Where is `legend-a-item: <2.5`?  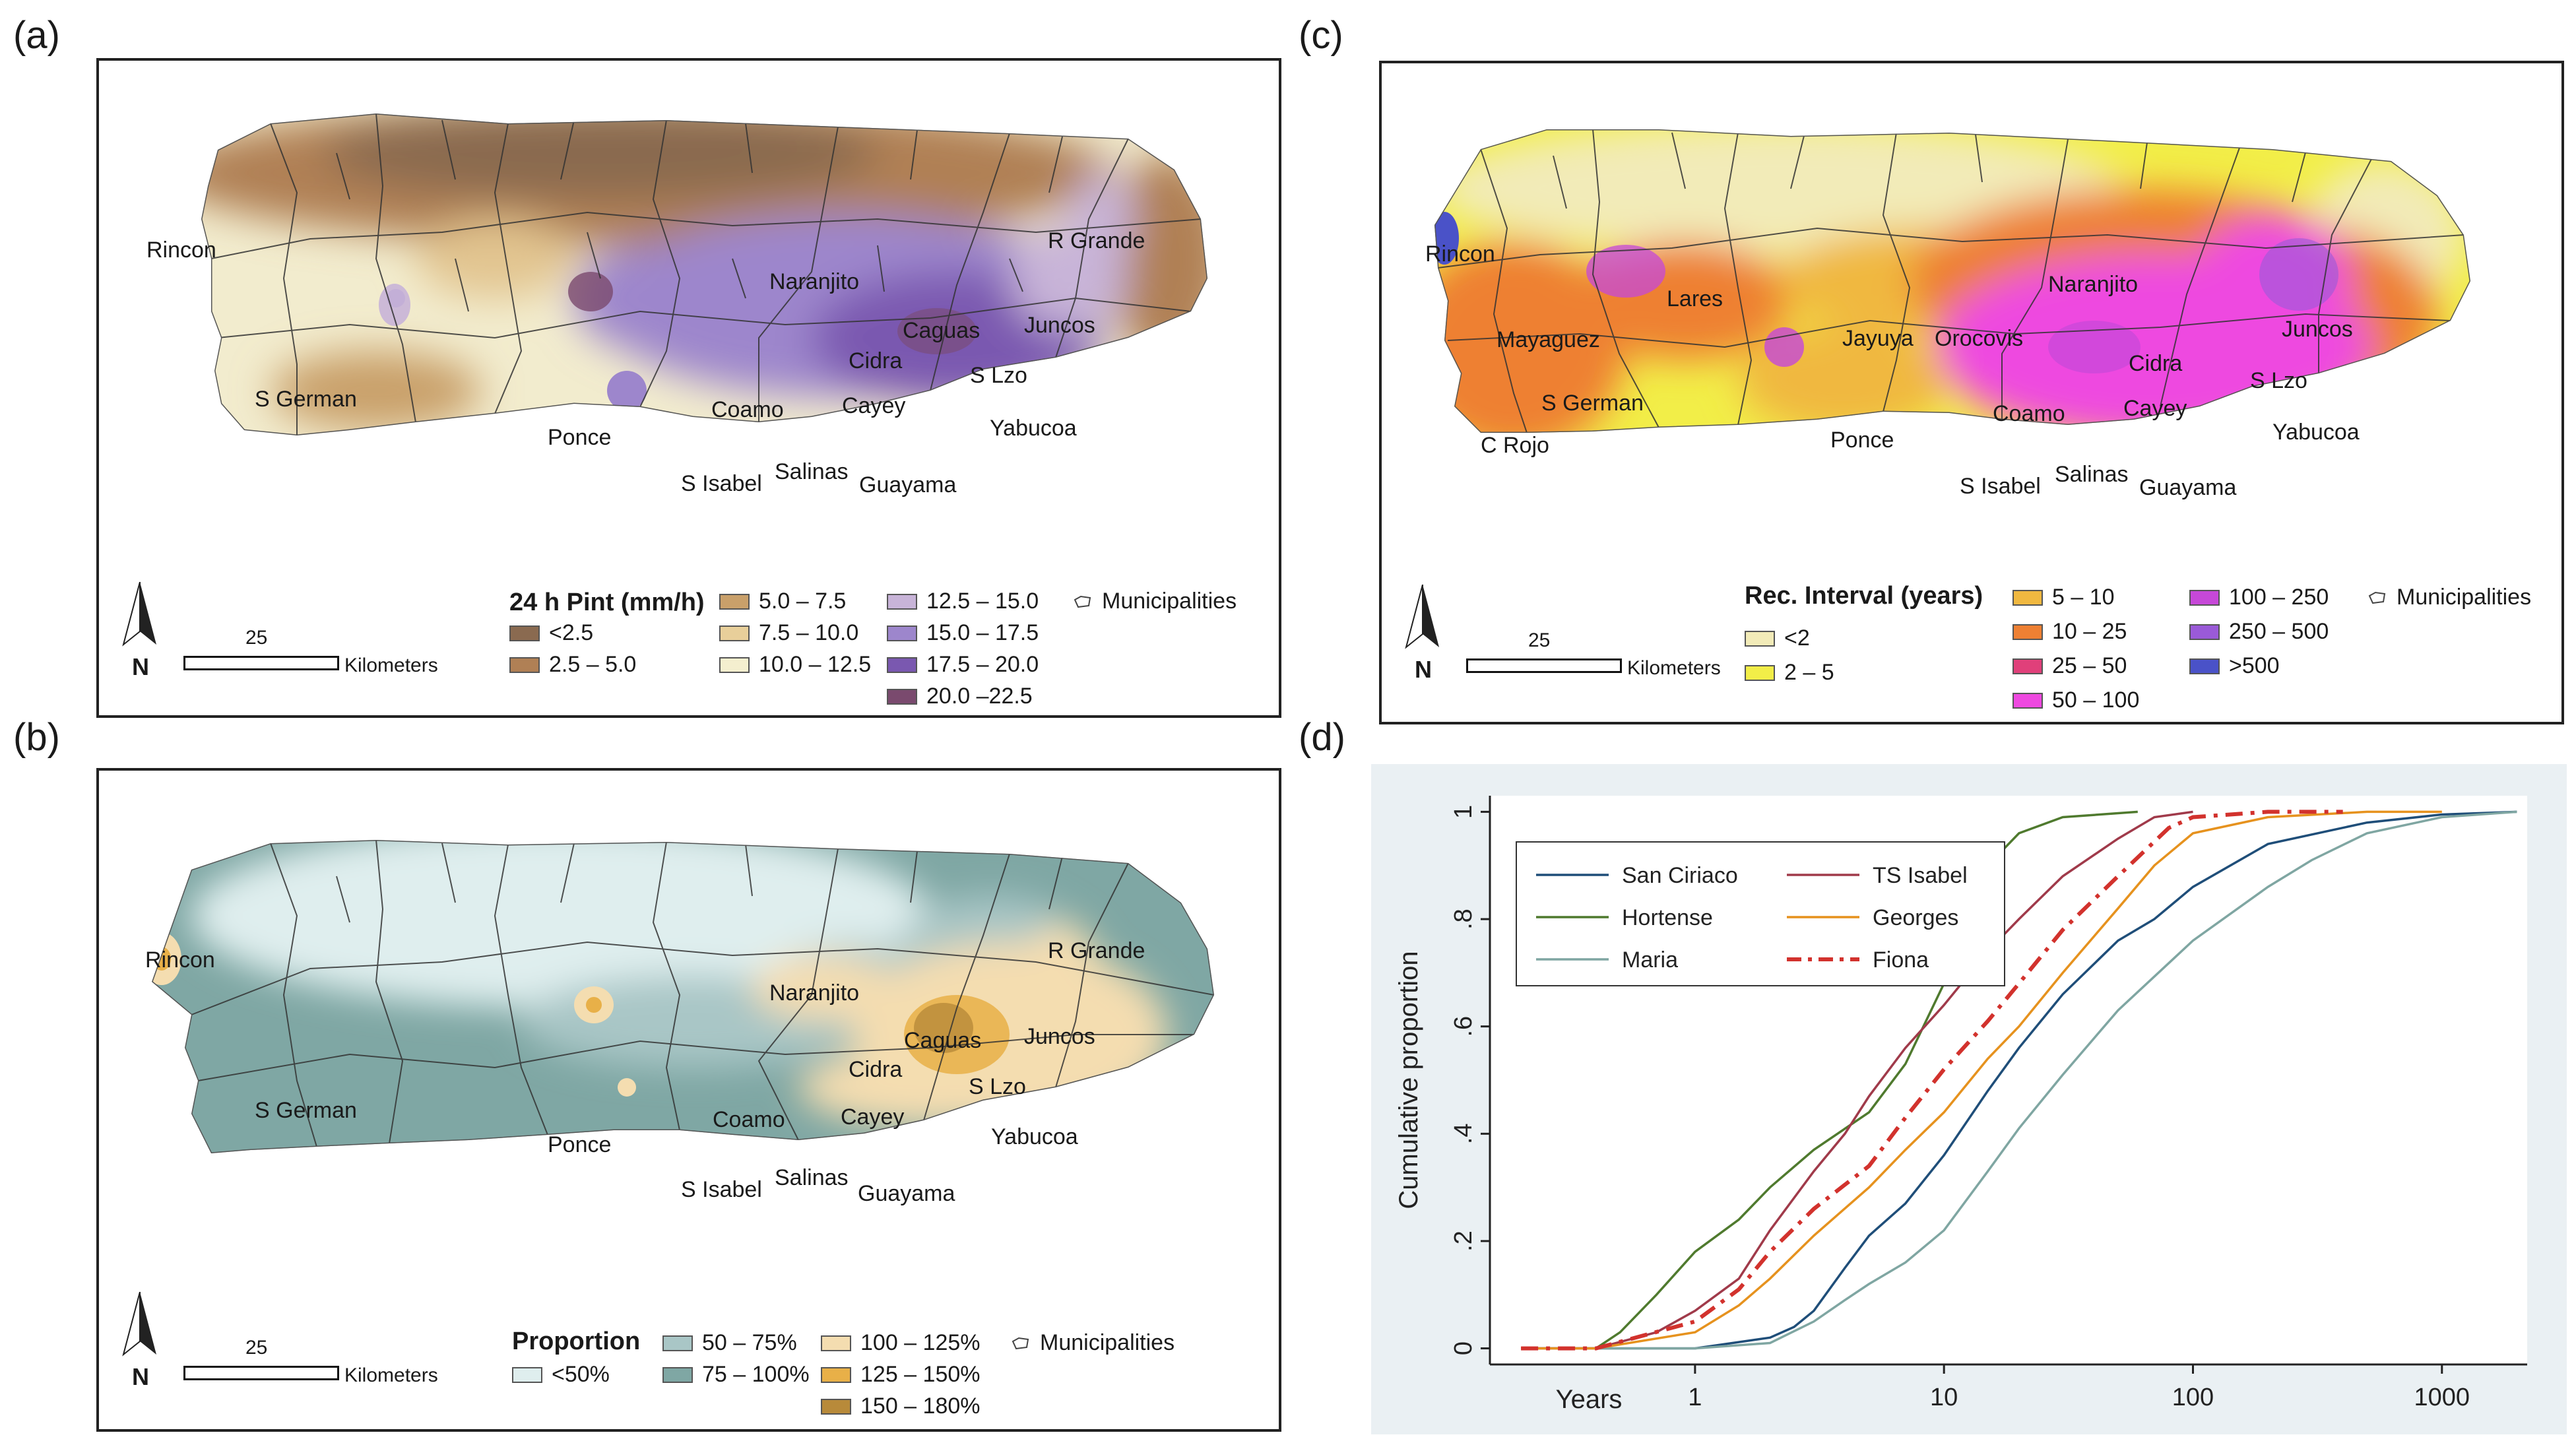
legend-a-item: <2.5 is located at coordinates (551, 633).